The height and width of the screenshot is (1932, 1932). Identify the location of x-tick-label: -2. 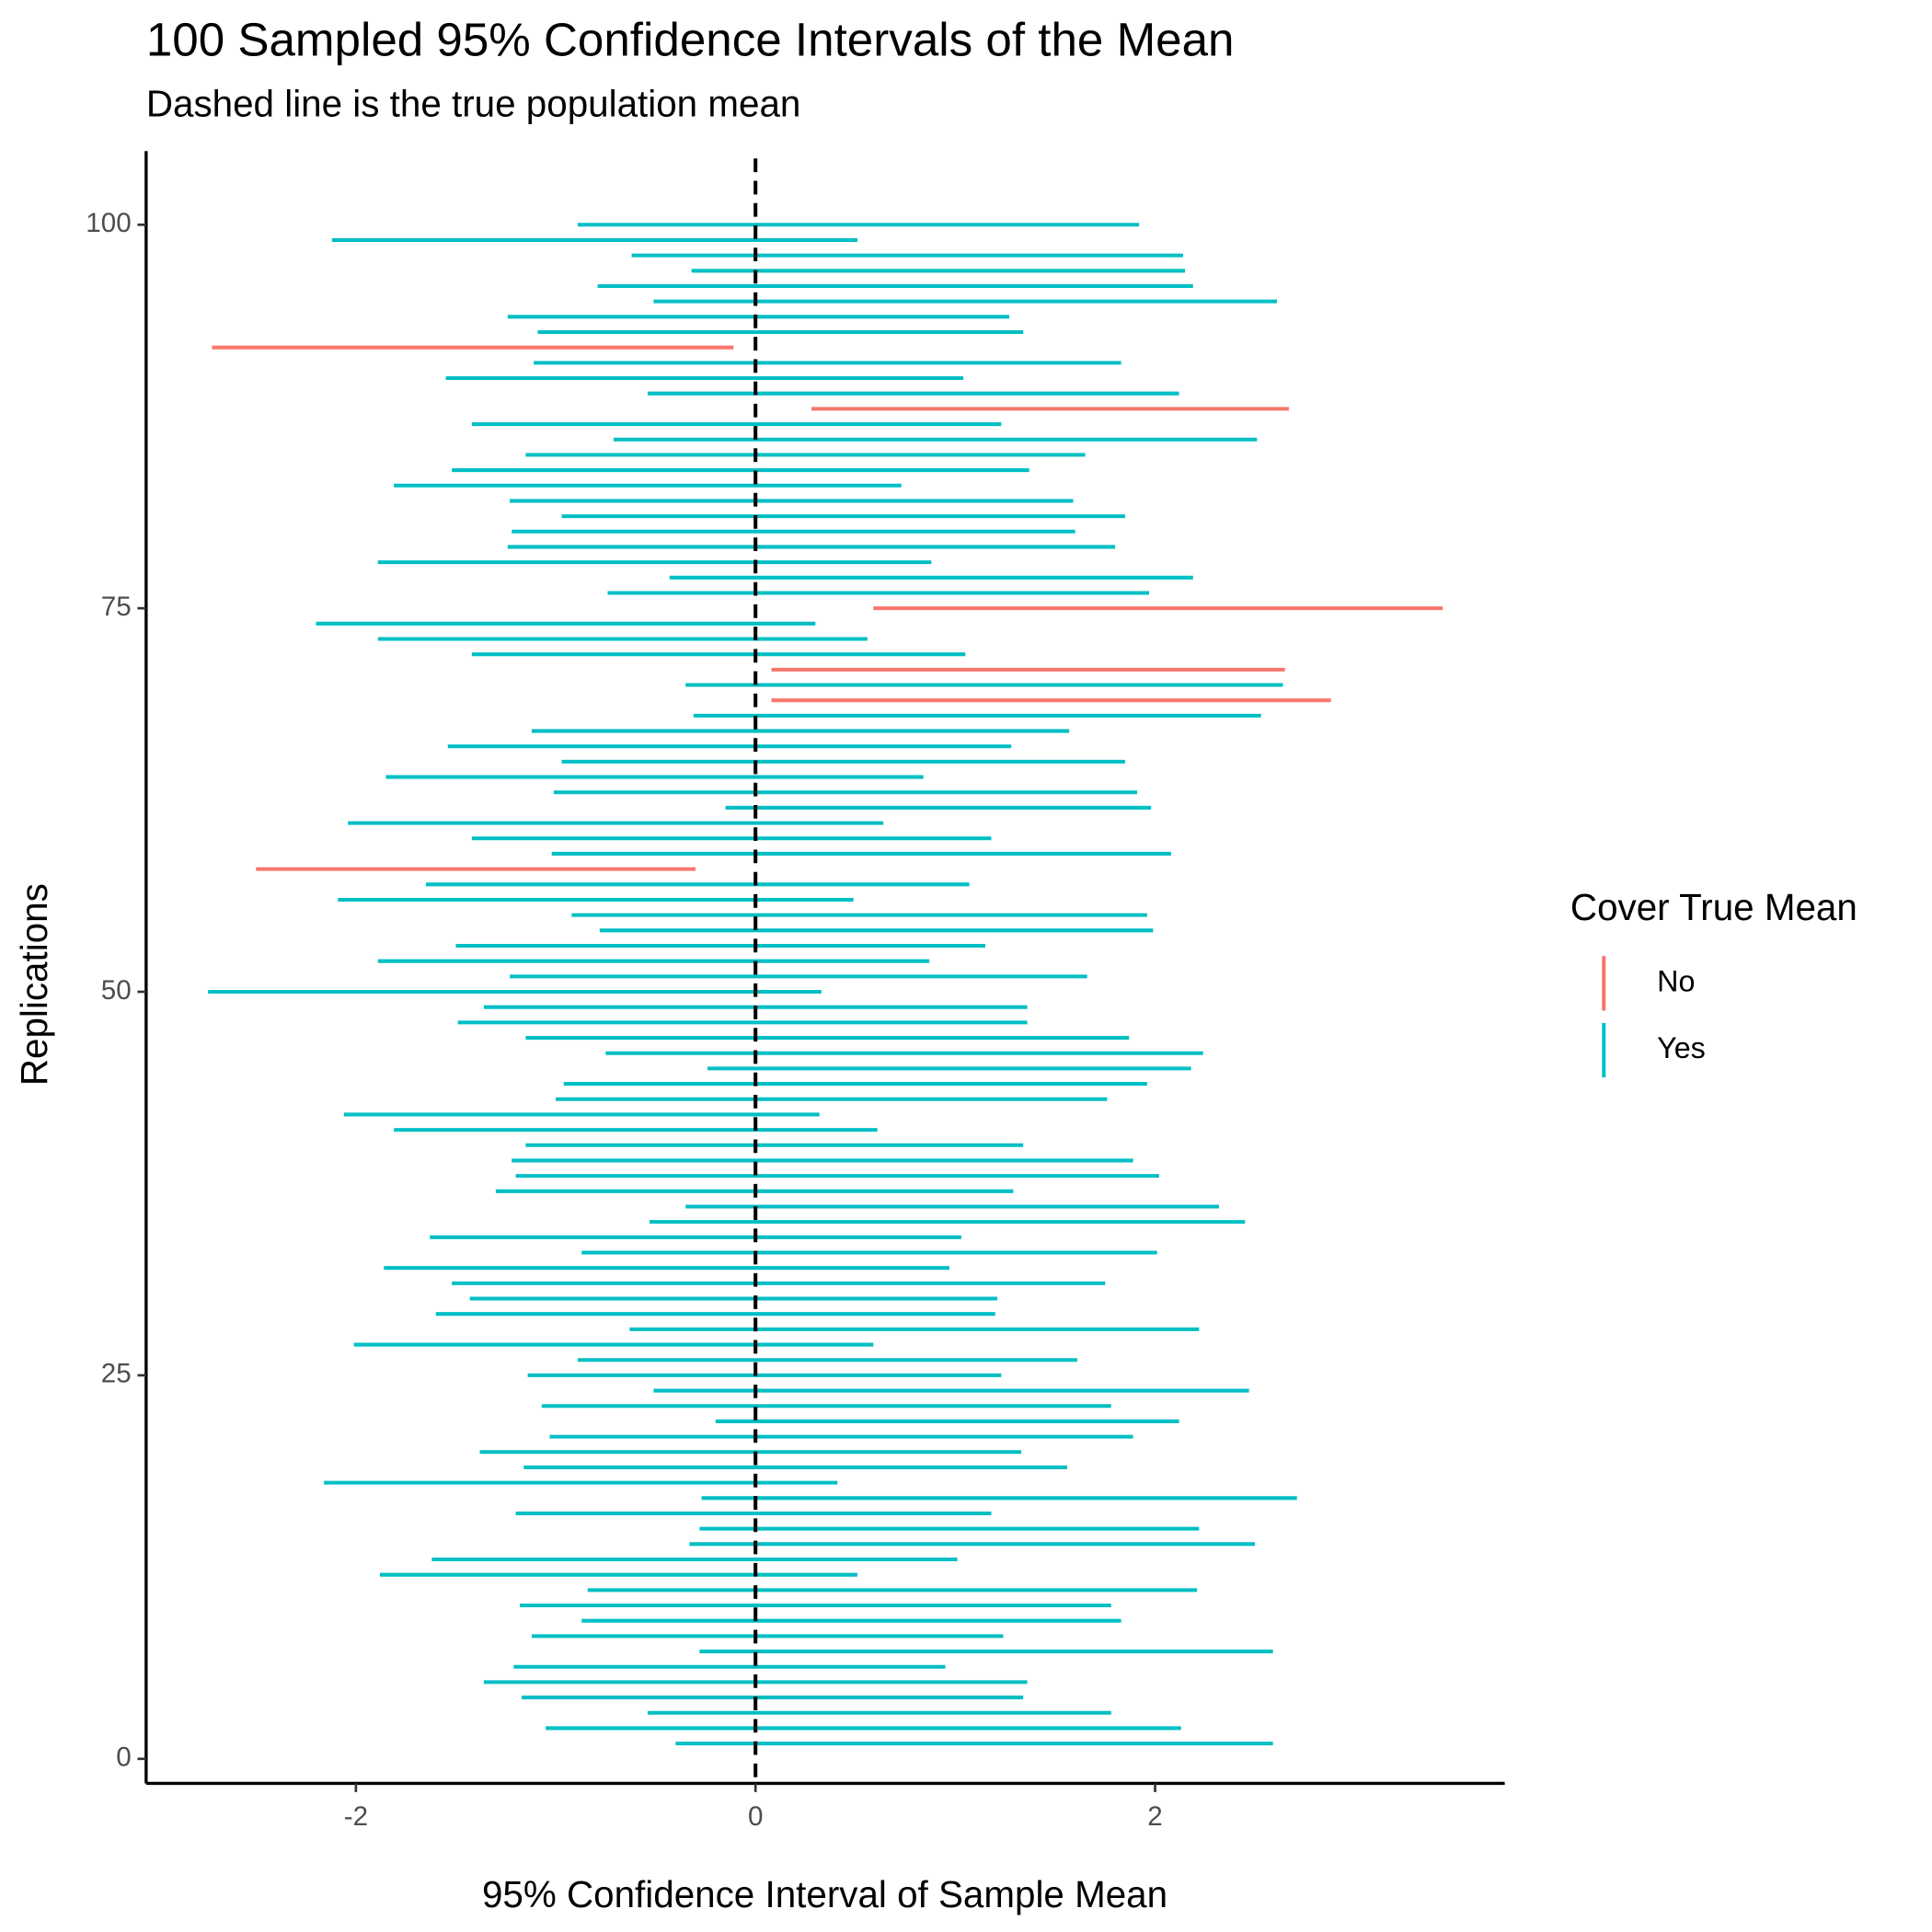
(356, 1816).